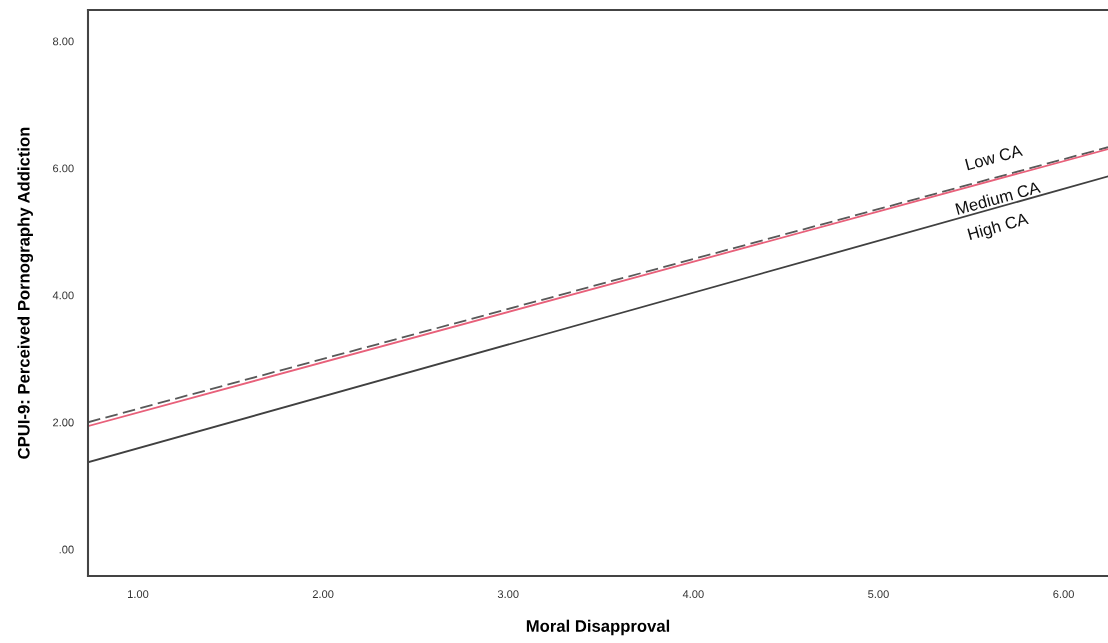 The width and height of the screenshot is (1108, 643). I want to click on y-tick-label: 4.00, so click(63, 295).